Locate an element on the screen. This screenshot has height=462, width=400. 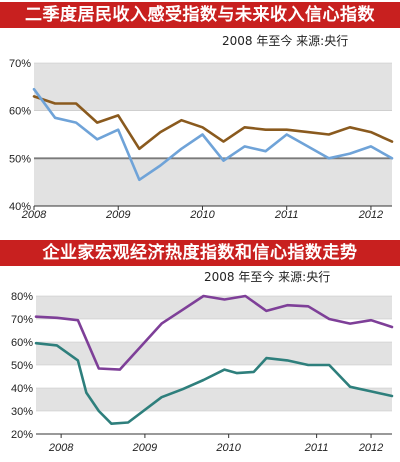
chart1-x-tick-label: 2010 is located at coordinates (202, 215).